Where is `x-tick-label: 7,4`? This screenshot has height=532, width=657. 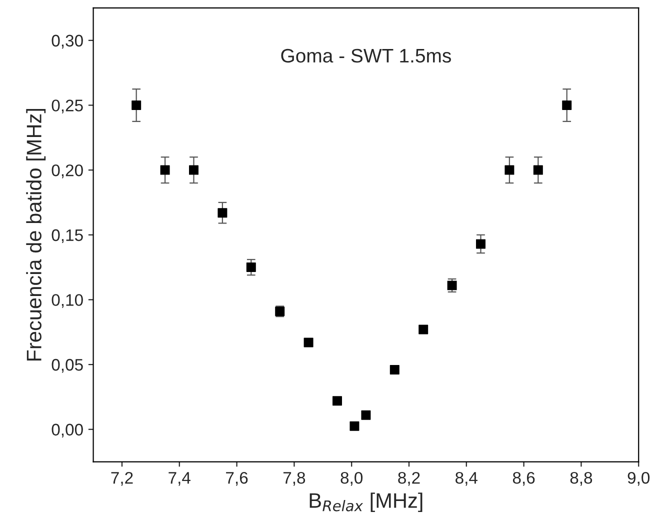 x-tick-label: 7,4 is located at coordinates (179, 479).